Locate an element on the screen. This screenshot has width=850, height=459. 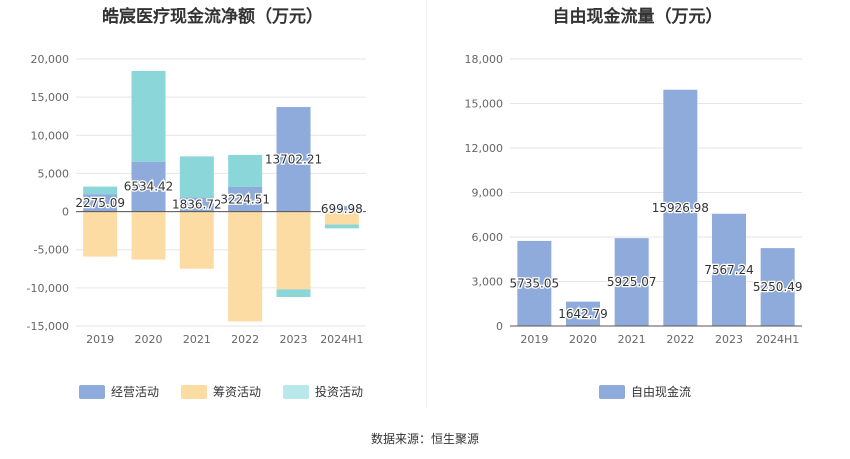
bar-free-cash-flow-2024H1 is located at coordinates (777, 287).